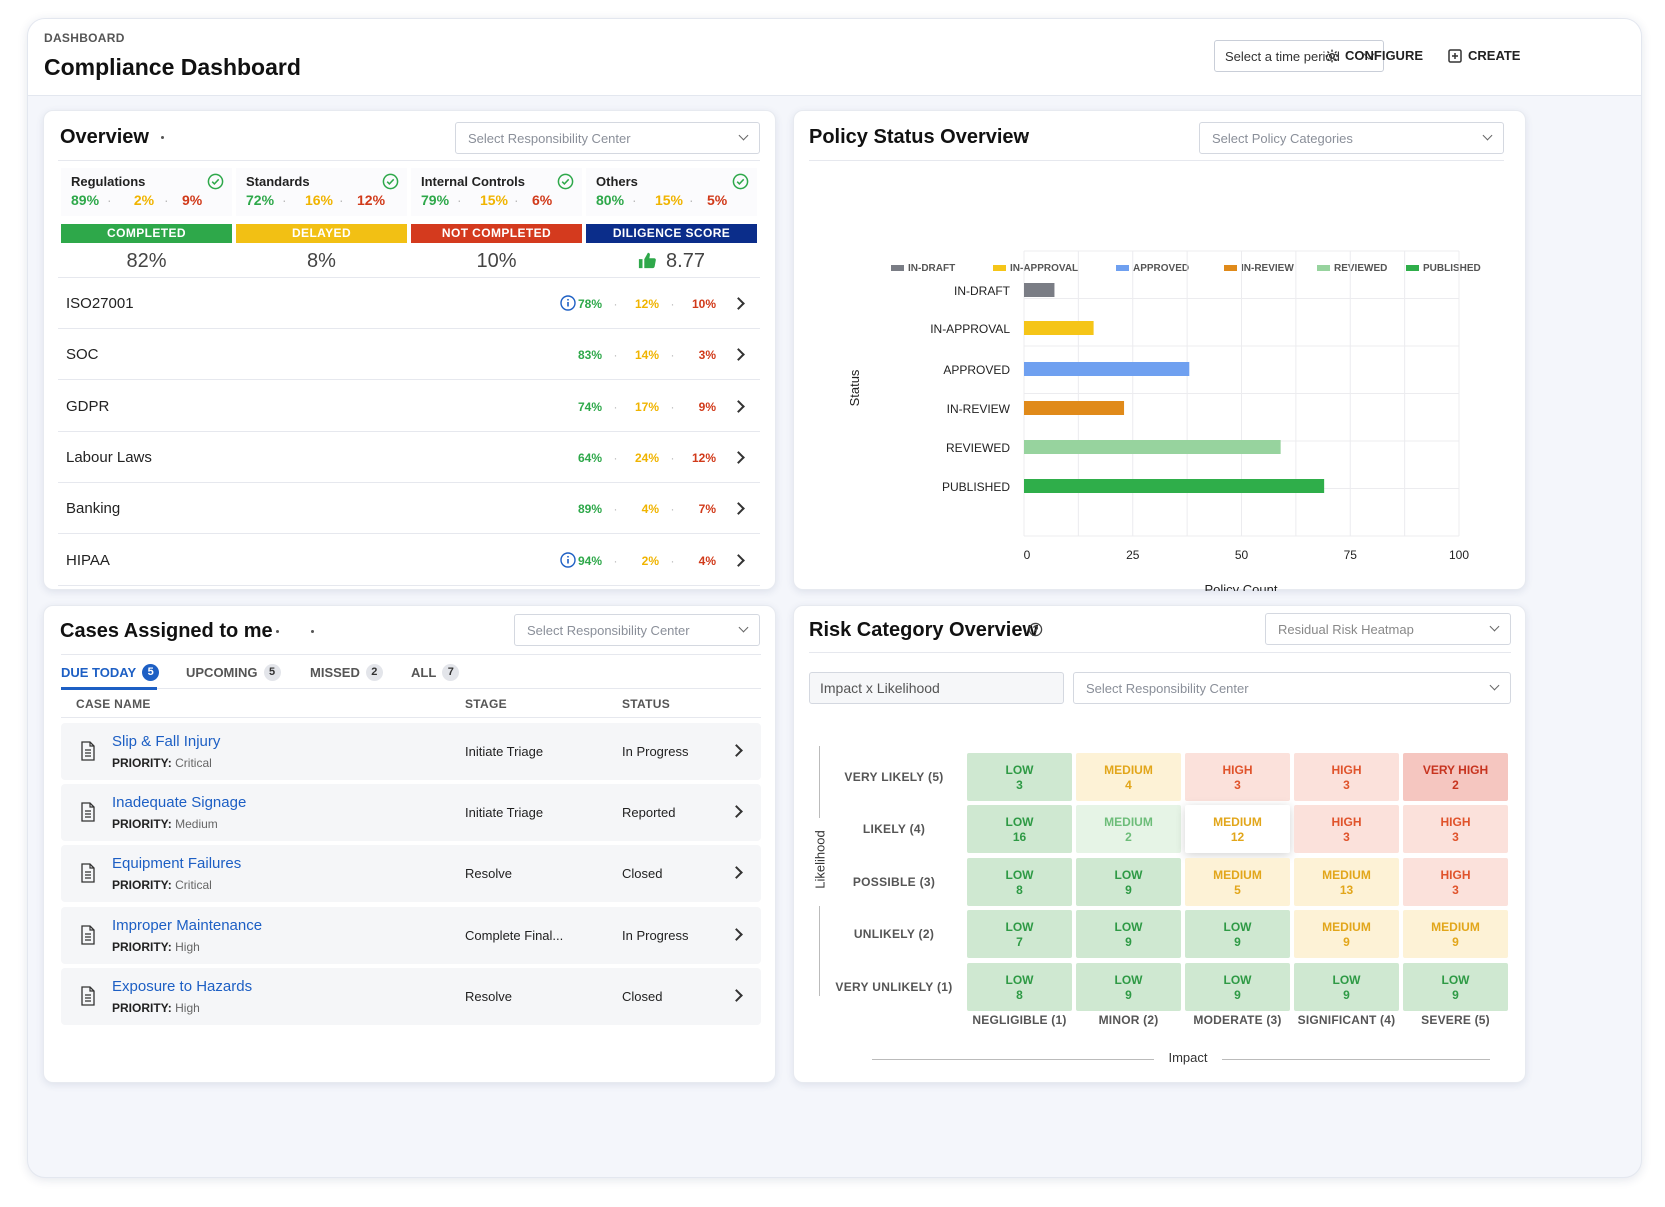 The width and height of the screenshot is (1665, 1207). I want to click on bar-in-draft, so click(1039, 290).